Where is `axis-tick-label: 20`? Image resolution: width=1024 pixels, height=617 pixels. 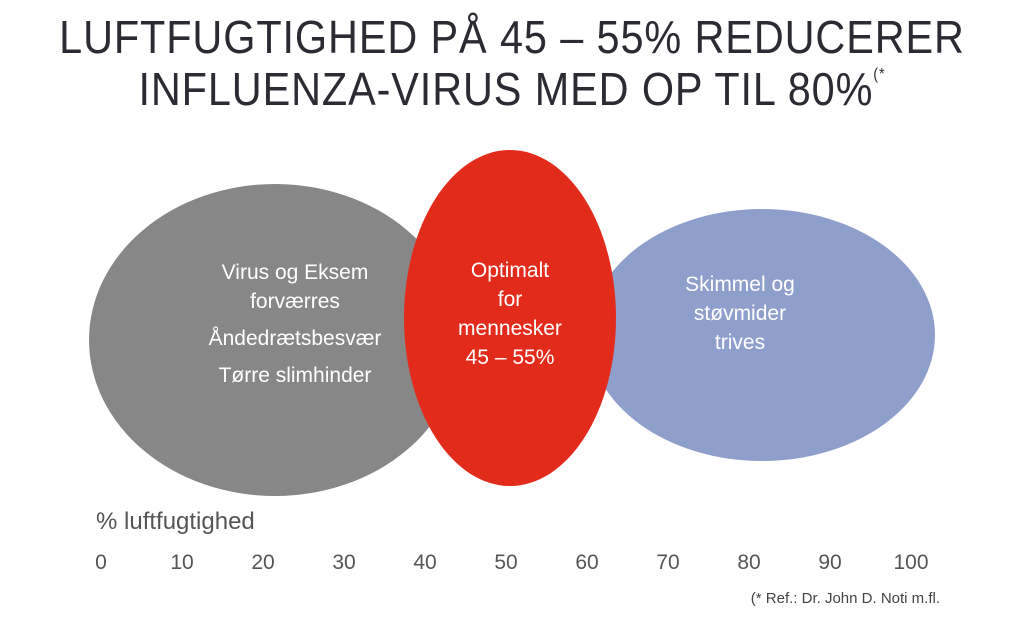 axis-tick-label: 20 is located at coordinates (263, 562).